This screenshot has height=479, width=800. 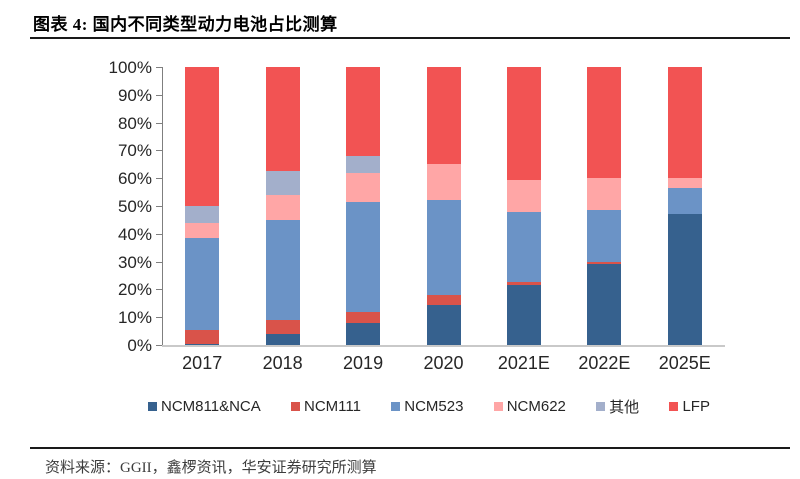 I want to click on legend-item: LFP, so click(x=689, y=406).